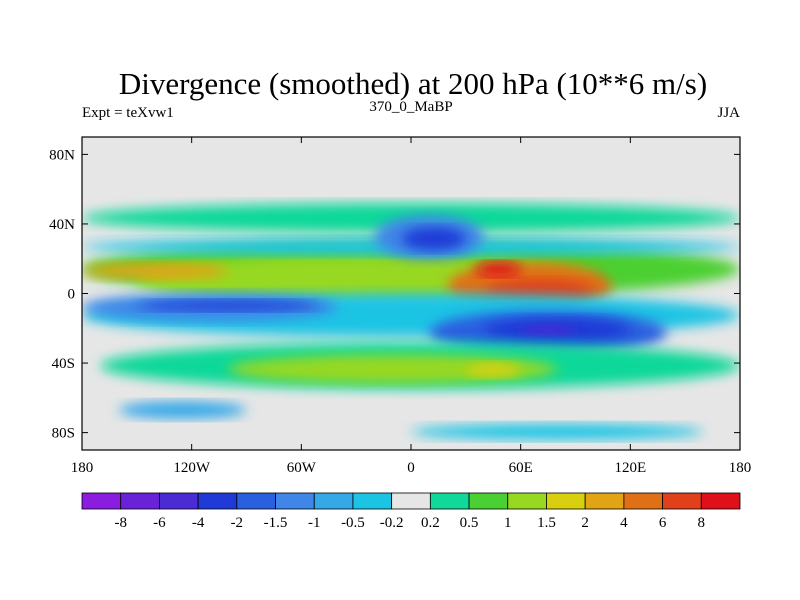  Describe the element at coordinates (192, 468) in the screenshot. I see `x-tick-label-1: 120W` at that location.